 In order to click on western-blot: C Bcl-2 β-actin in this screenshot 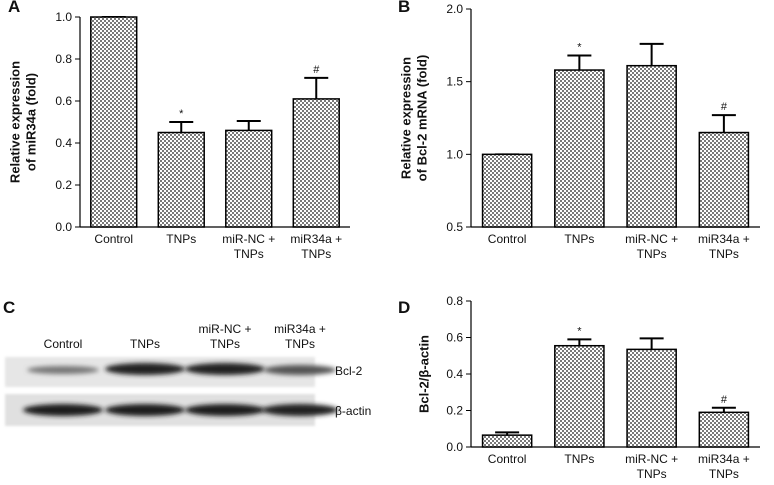, I will do `click(187, 362)`.